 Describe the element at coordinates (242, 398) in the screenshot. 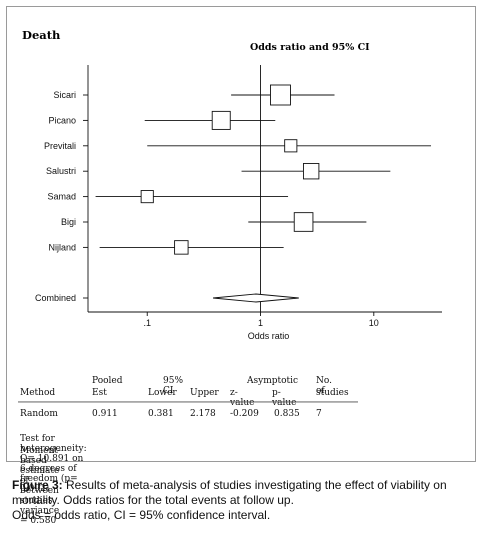

I see `header-zvalue: z-value` at that location.